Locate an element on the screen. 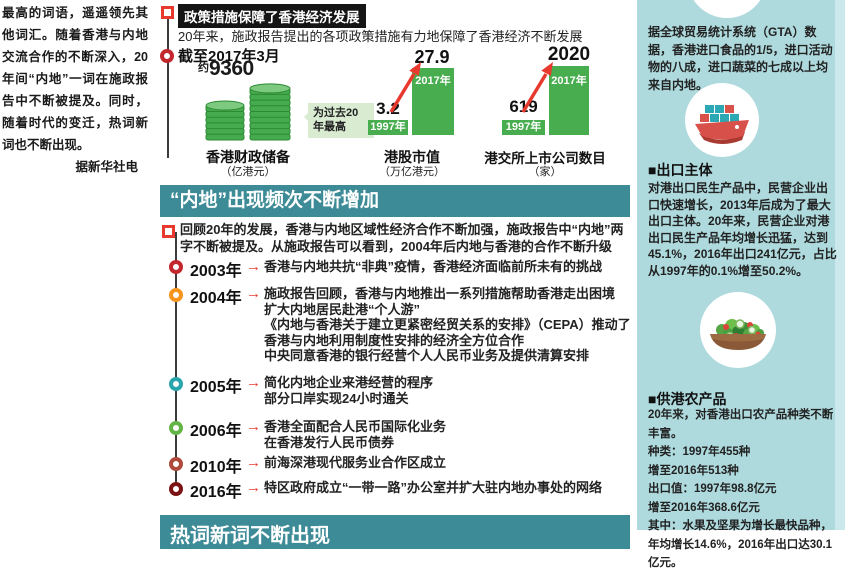 The width and height of the screenshot is (845, 573). event-lines-2016: 特区政府成立“一带一路”办公室并扩大驻内地办事处的网络 is located at coordinates (450, 488).